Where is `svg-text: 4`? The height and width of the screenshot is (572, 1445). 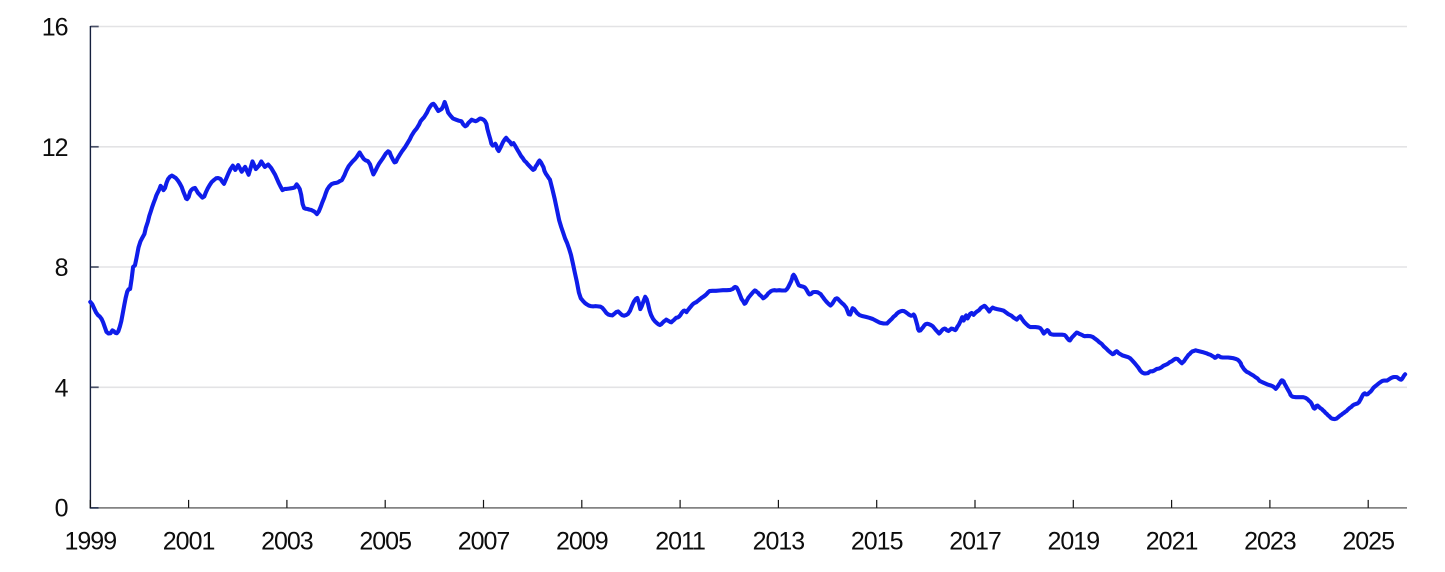
svg-text: 4 is located at coordinates (62, 388).